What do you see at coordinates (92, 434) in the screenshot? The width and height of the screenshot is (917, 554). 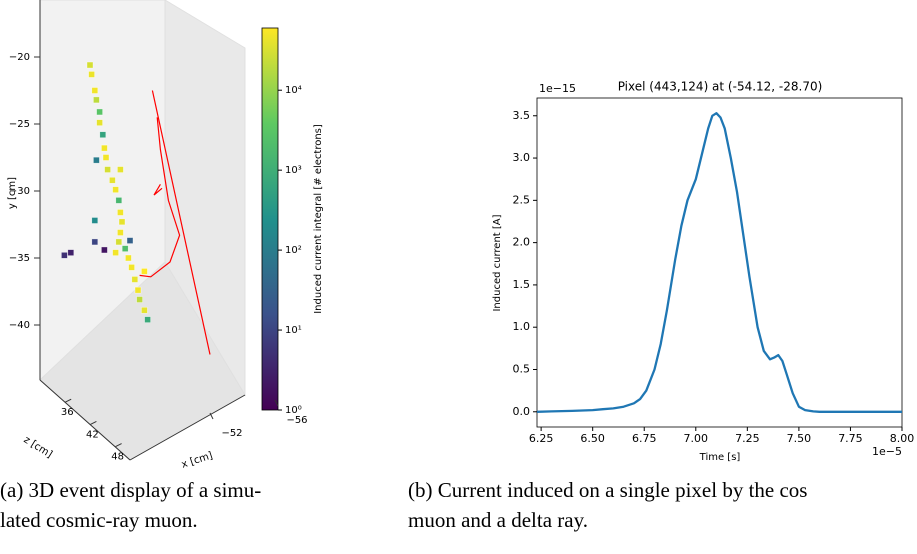 I see `z-tick-label: 42` at bounding box center [92, 434].